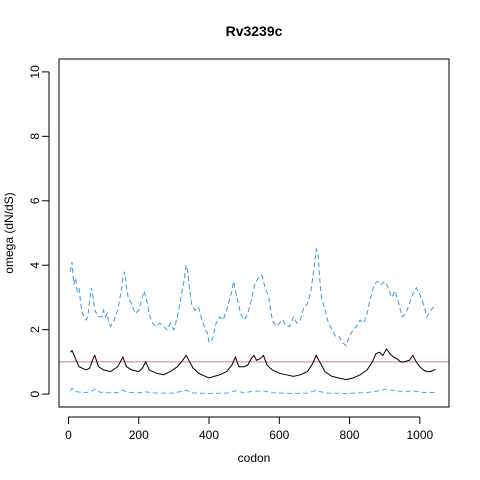  Describe the element at coordinates (350, 435) in the screenshot. I see `x-tick-label: 800` at that location.